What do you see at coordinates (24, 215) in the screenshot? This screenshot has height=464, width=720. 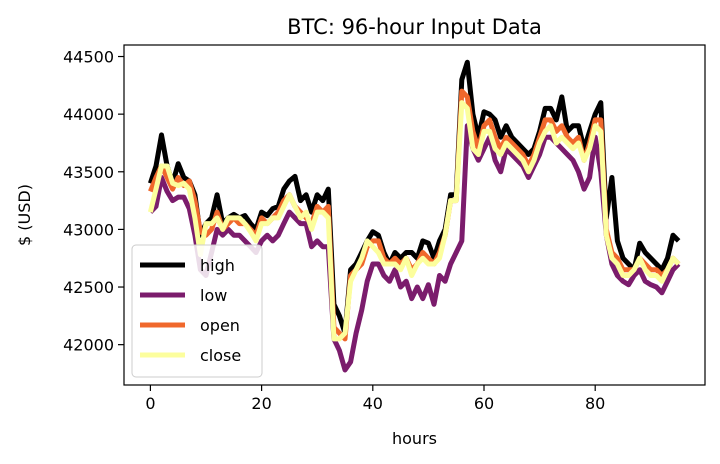 I see `y-axis-label: $ (USD)` at bounding box center [24, 215].